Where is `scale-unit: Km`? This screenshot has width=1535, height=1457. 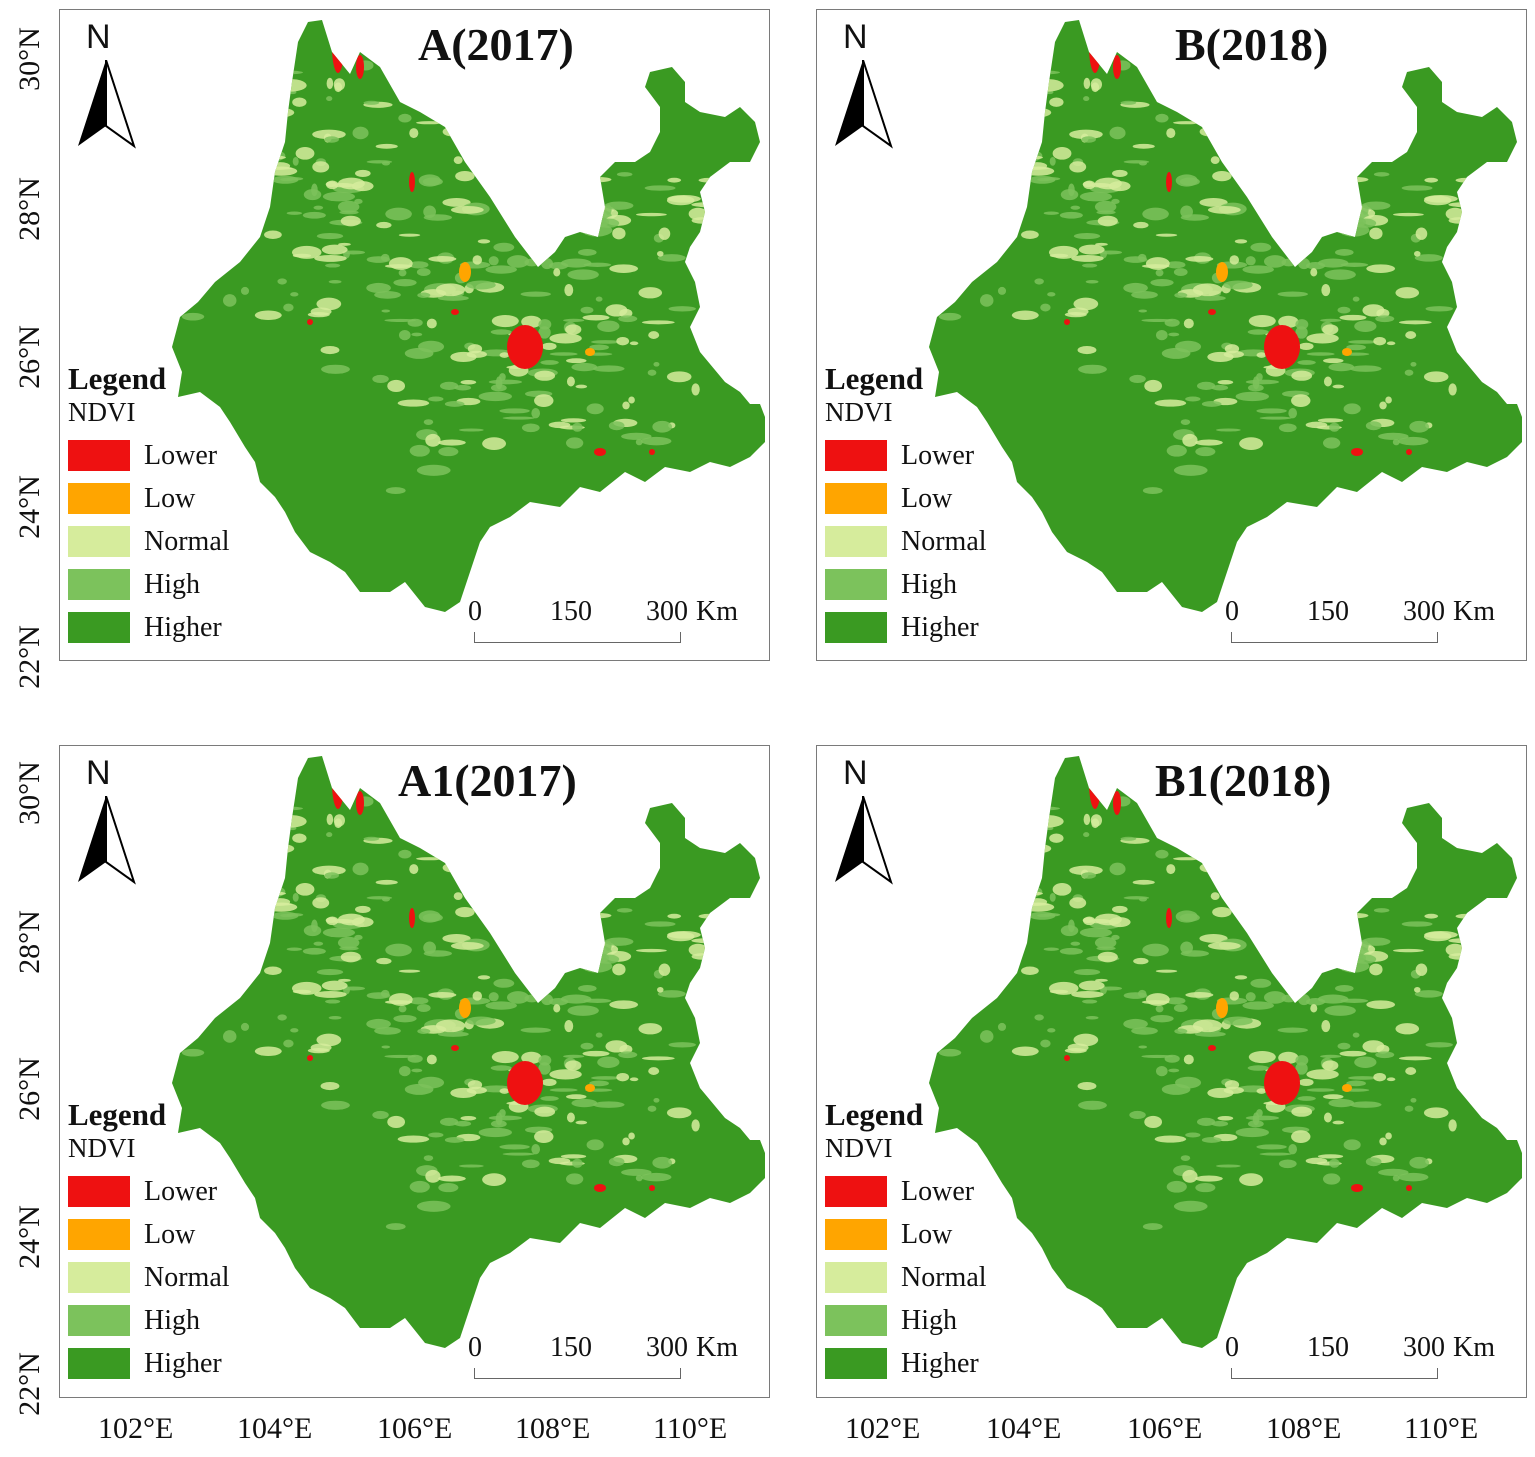
scale-unit: Km is located at coordinates (1474, 1347).